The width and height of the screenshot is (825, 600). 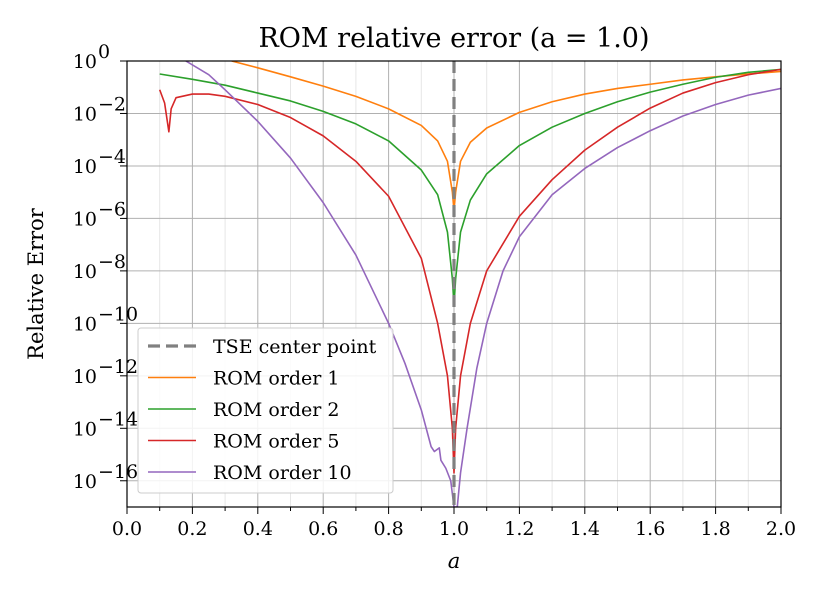 What do you see at coordinates (585, 529) in the screenshot?
I see `x-tick-label: 1.4` at bounding box center [585, 529].